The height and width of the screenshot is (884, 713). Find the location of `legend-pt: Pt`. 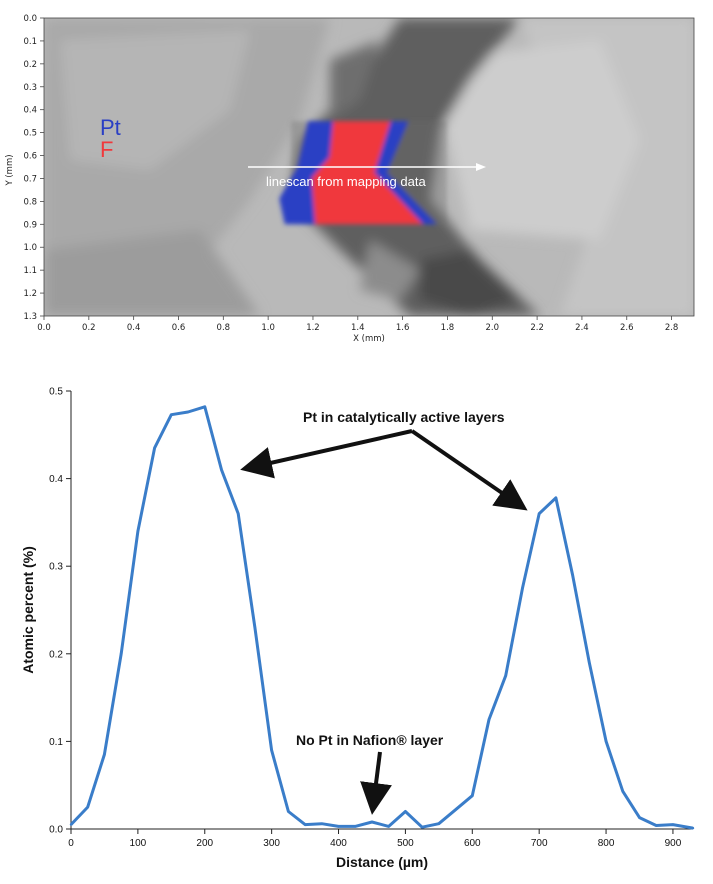

legend-pt: Pt is located at coordinates (110, 127).